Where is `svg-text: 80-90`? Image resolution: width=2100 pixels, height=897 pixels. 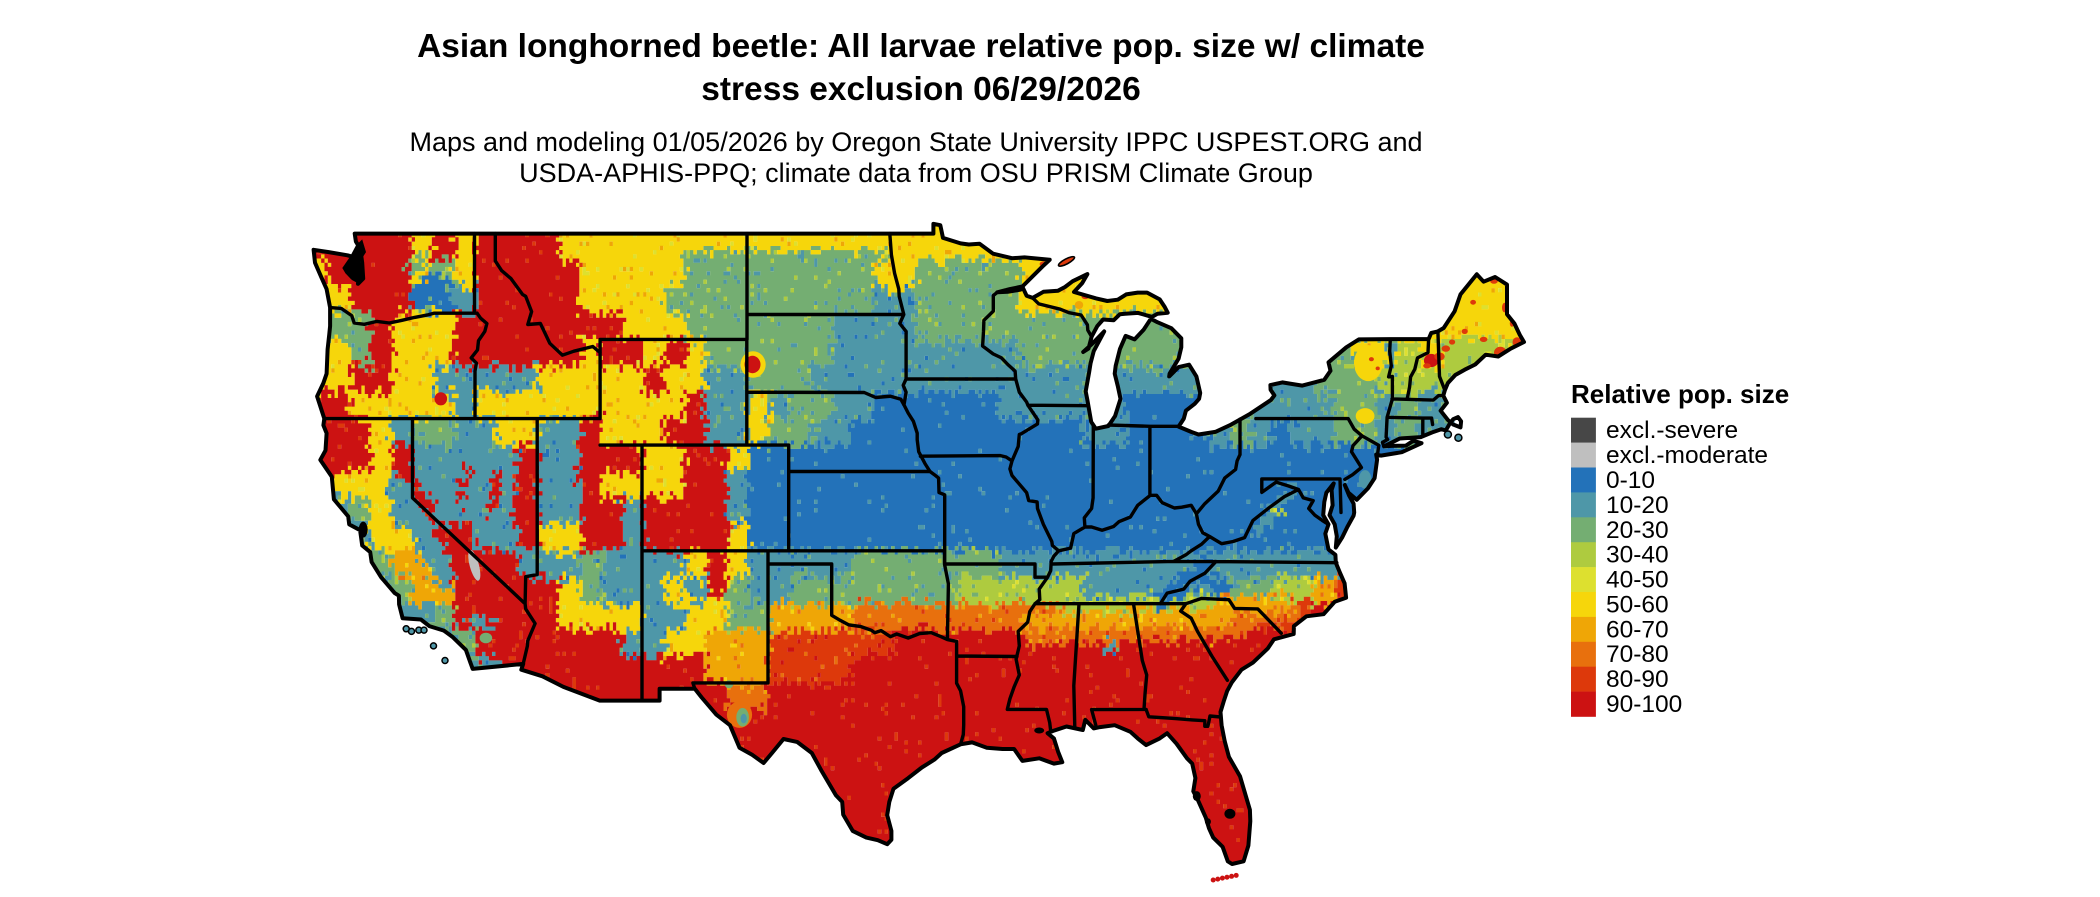 svg-text: 80-90 is located at coordinates (1637, 679).